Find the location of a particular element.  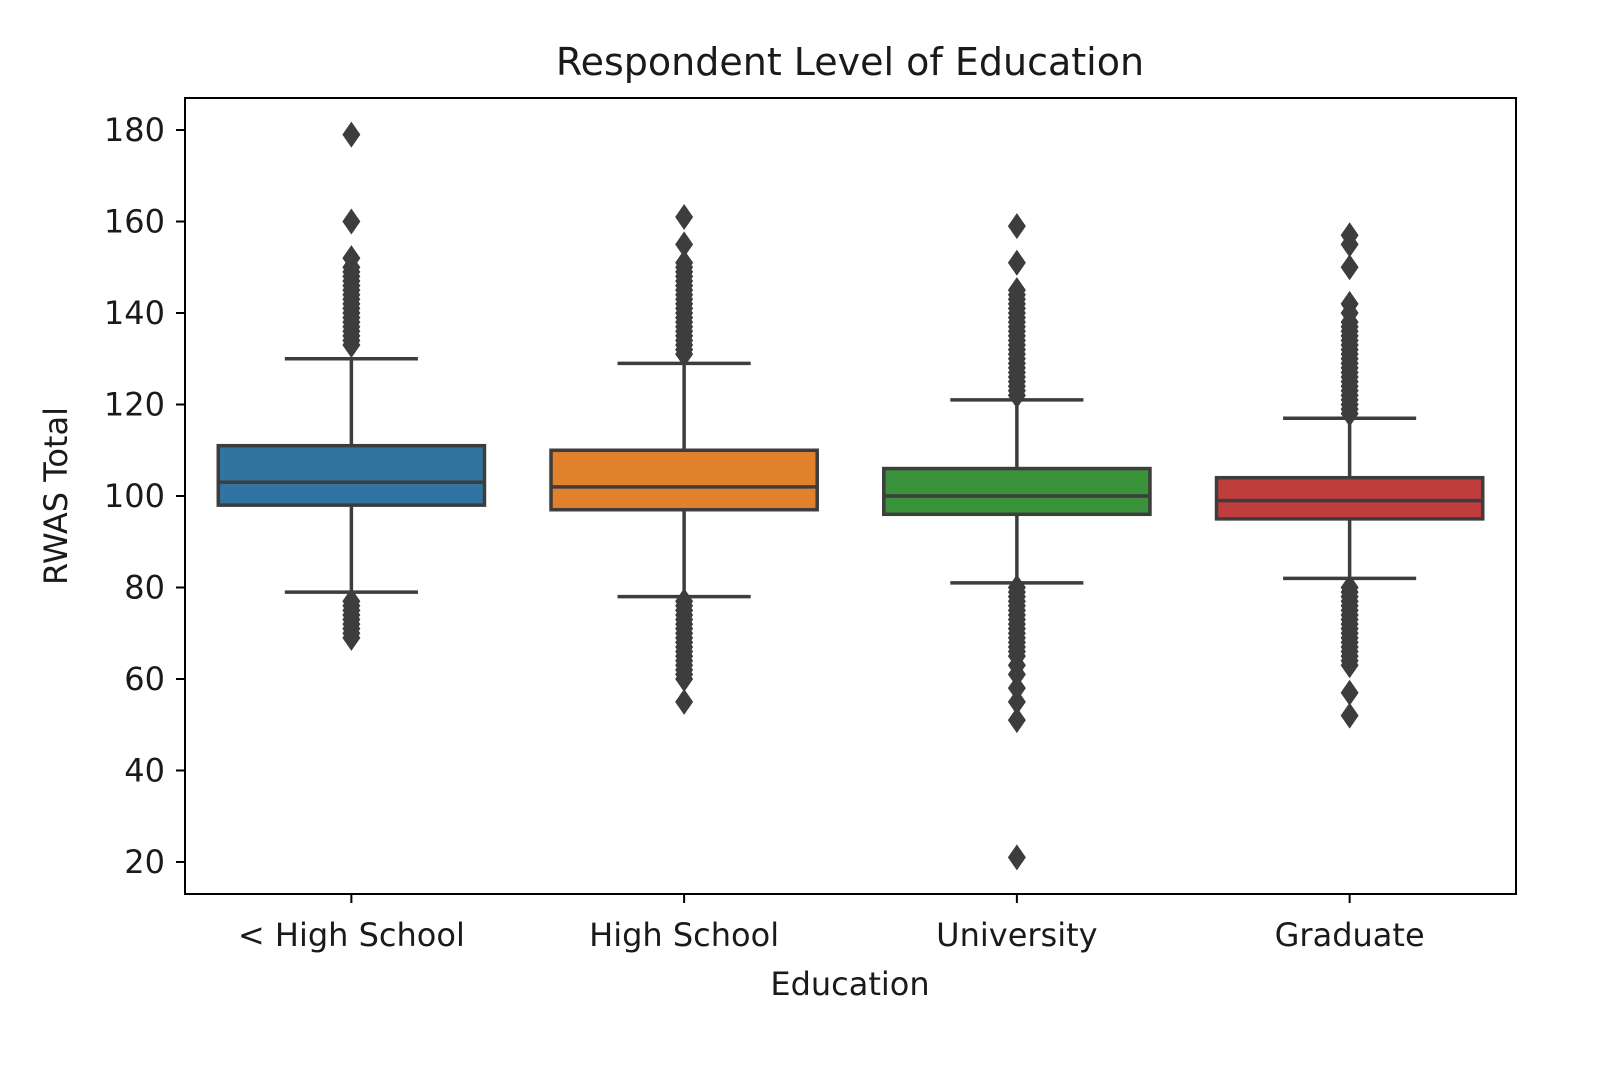

x-tick-label: University is located at coordinates (1016, 935).